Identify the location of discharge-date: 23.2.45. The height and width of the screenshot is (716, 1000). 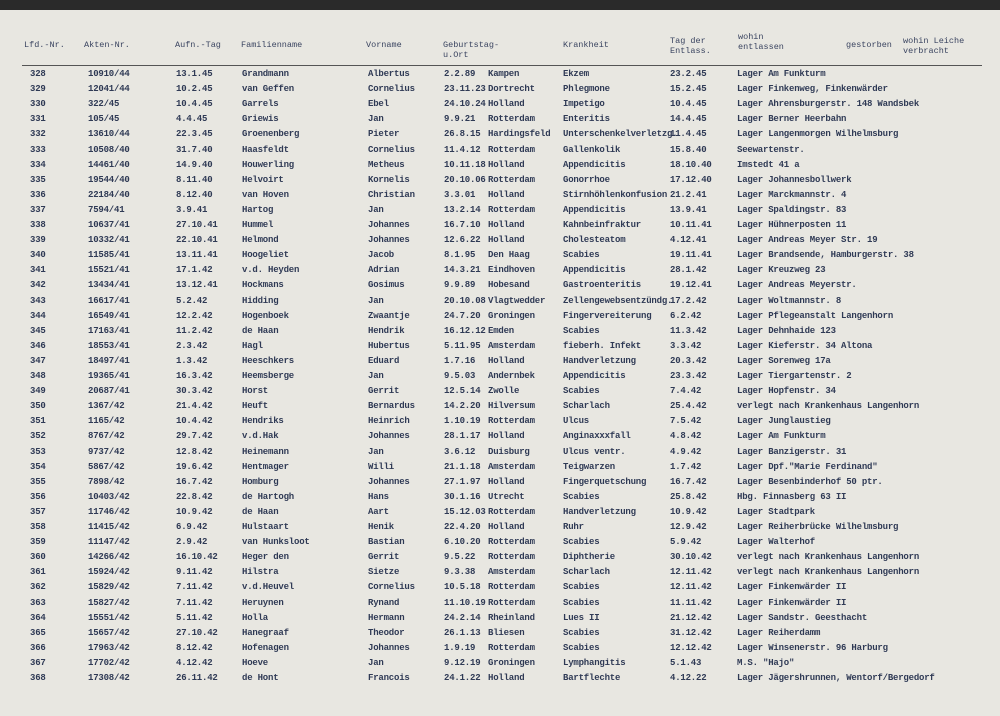
(688, 74).